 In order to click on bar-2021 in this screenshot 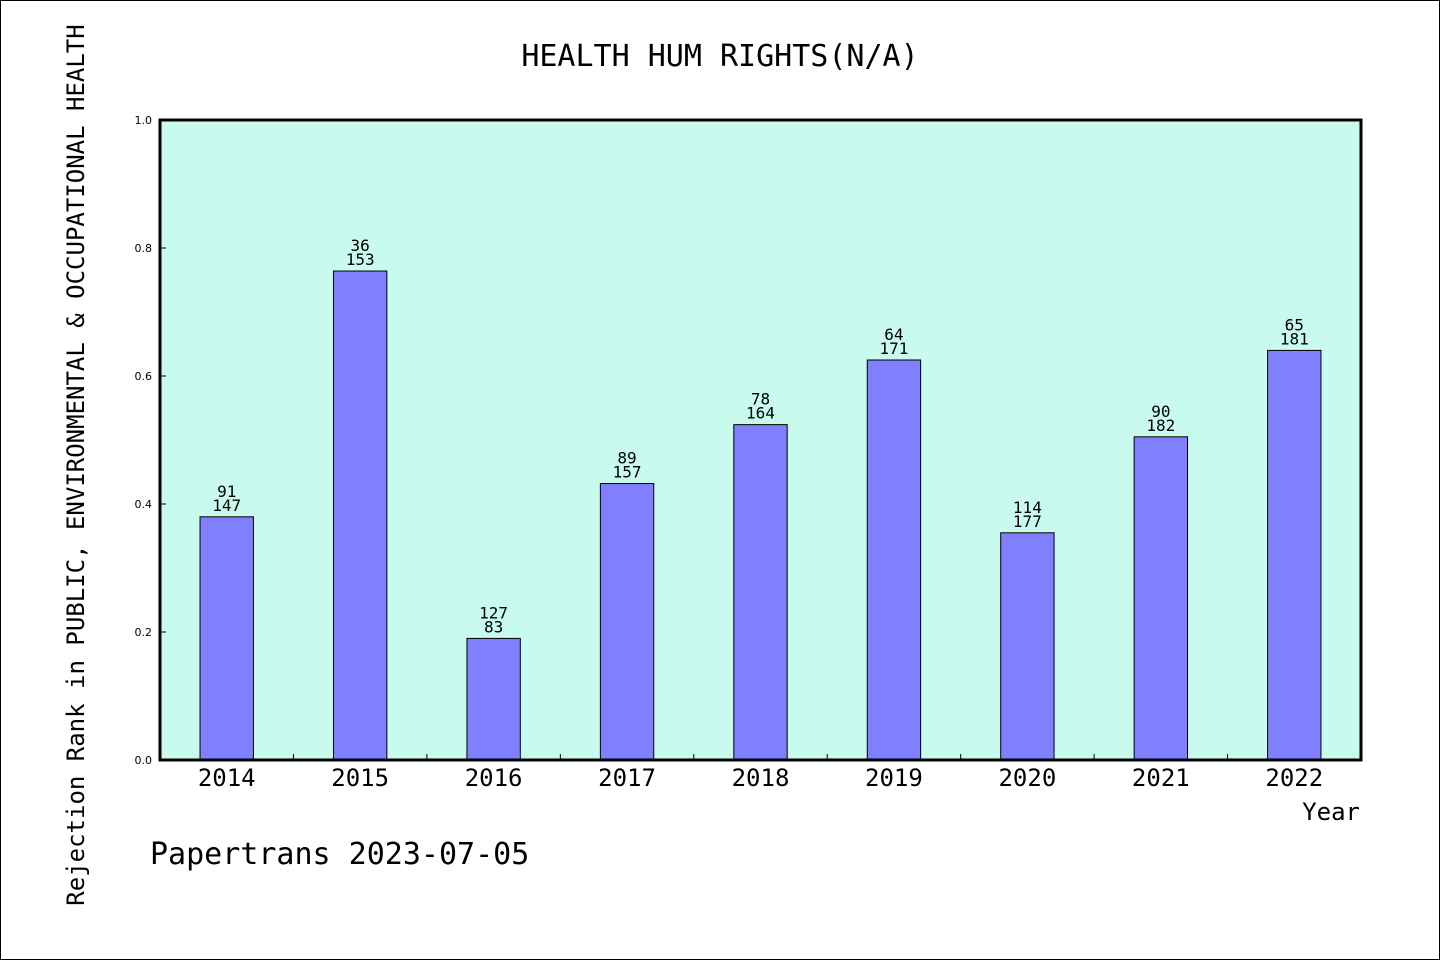, I will do `click(1161, 598)`.